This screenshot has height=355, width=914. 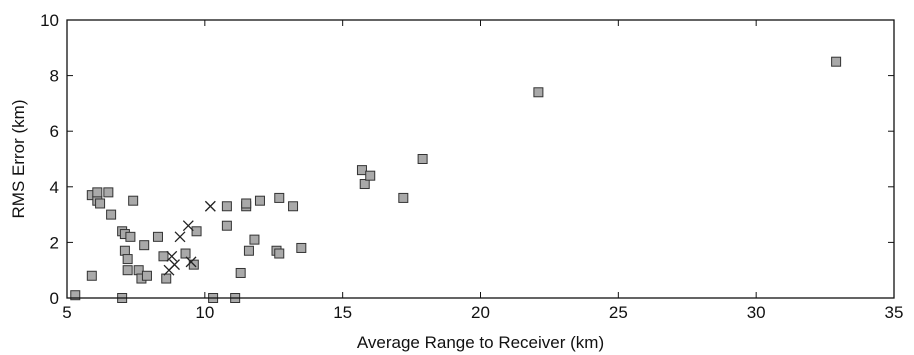 What do you see at coordinates (49, 20) in the screenshot?
I see `y-tick-label: 10` at bounding box center [49, 20].